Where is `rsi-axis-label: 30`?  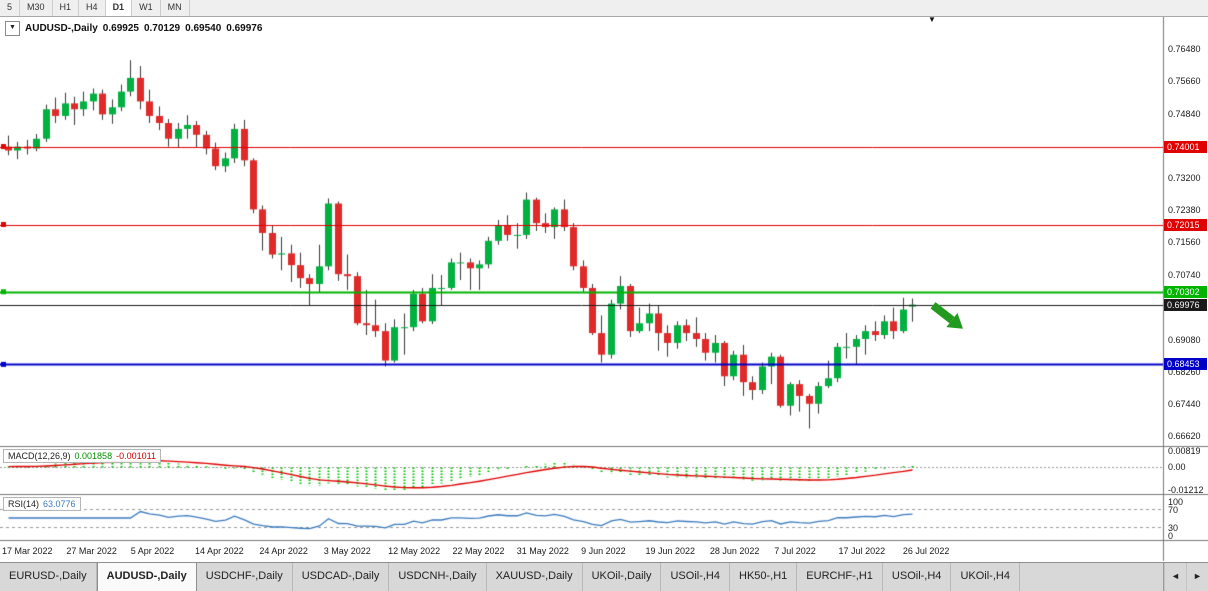 rsi-axis-label: 30 is located at coordinates (1173, 527).